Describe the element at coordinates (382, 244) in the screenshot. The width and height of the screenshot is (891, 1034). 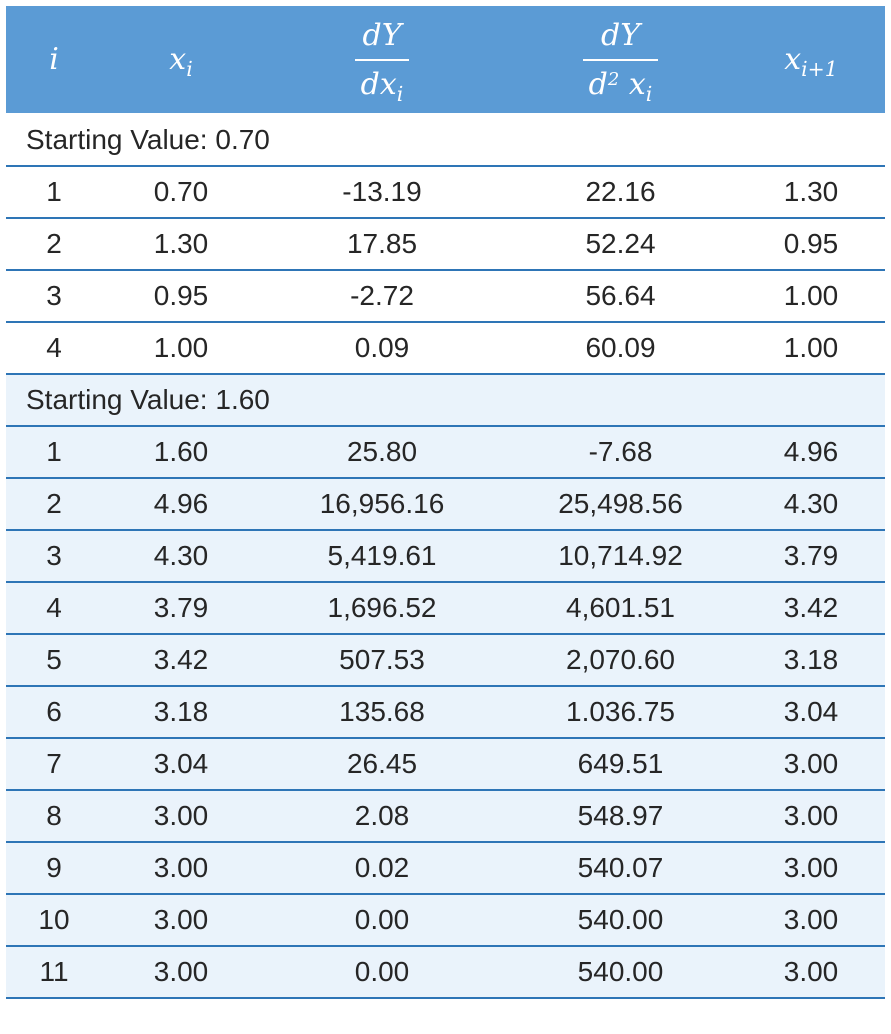
I see `cell-first-derivative: 17.85` at that location.